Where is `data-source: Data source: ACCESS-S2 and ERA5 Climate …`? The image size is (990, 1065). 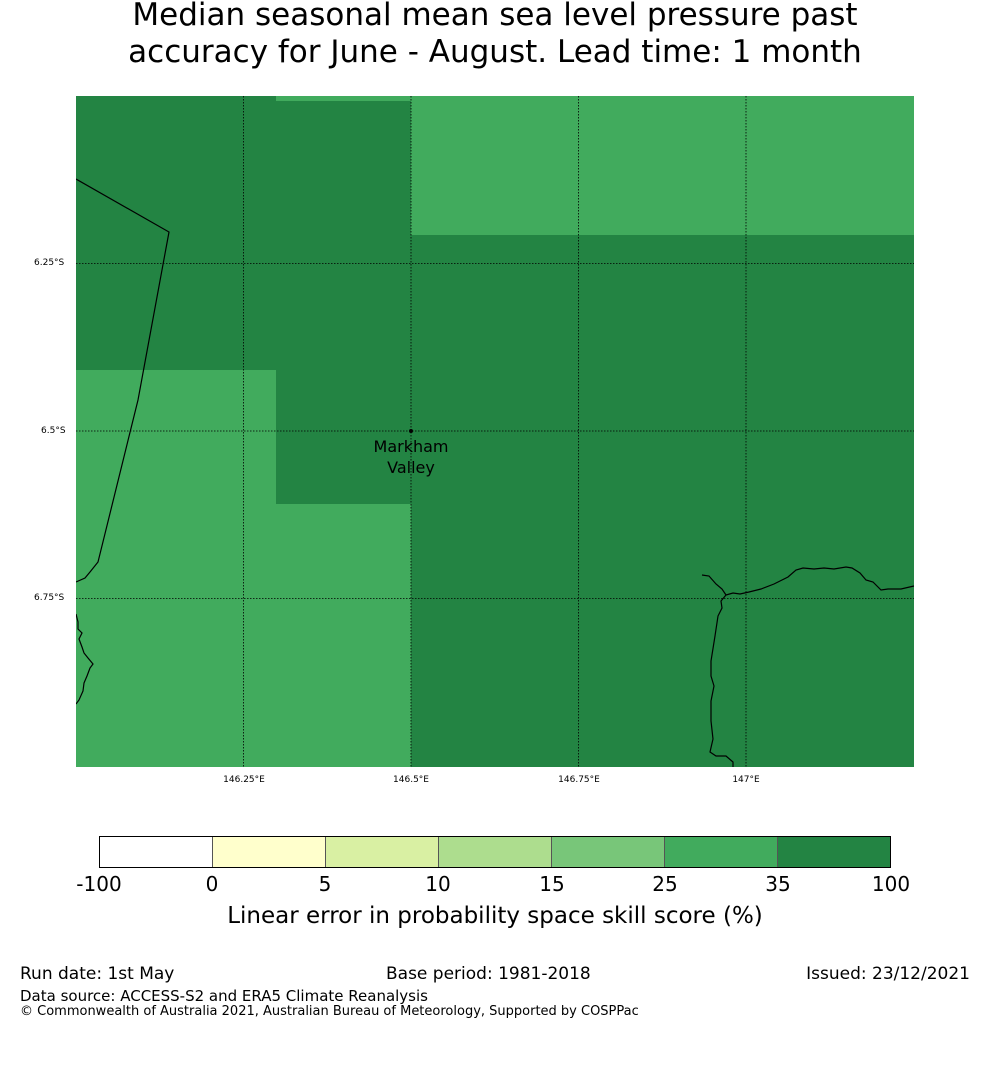
data-source: Data source: ACCESS-S2 and ERA5 Climate … is located at coordinates (224, 996).